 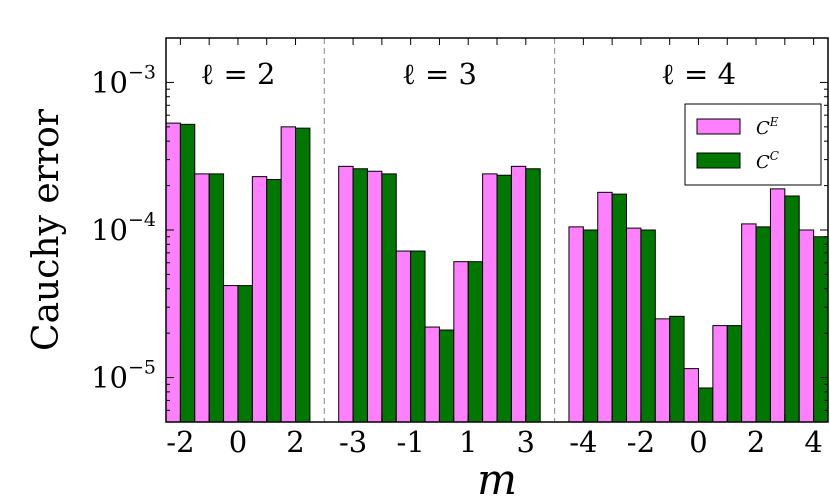 I want to click on bar-l3-m1-s1, so click(x=475, y=342).